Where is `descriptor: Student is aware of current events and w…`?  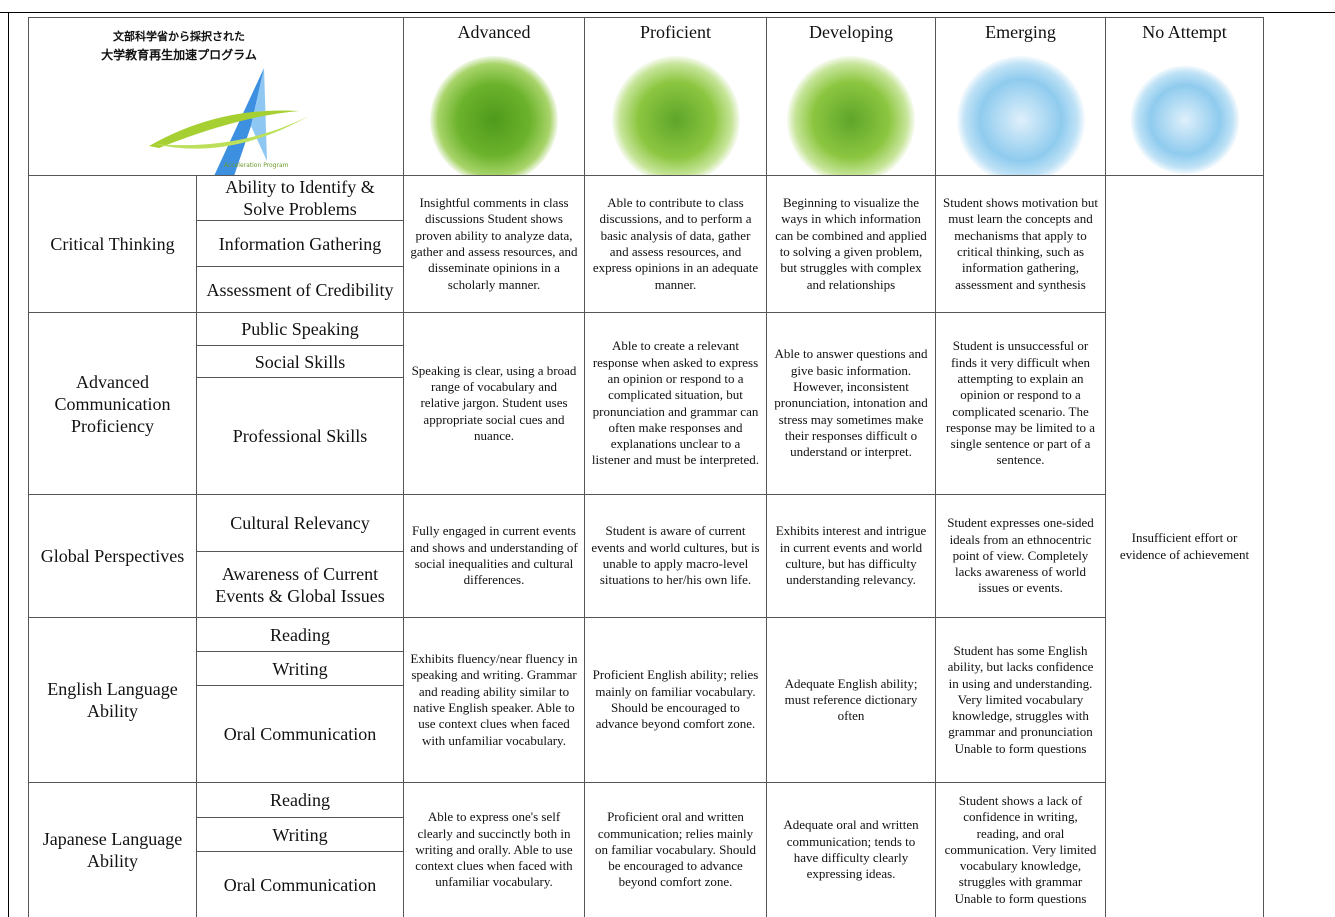 descriptor: Student is aware of current events and w… is located at coordinates (675, 556).